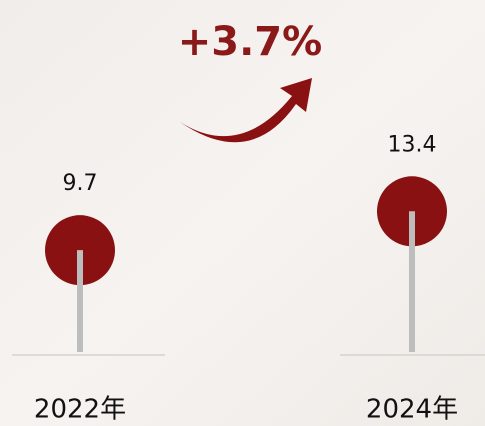  Describe the element at coordinates (246, 110) in the screenshot. I see `arrow` at that location.